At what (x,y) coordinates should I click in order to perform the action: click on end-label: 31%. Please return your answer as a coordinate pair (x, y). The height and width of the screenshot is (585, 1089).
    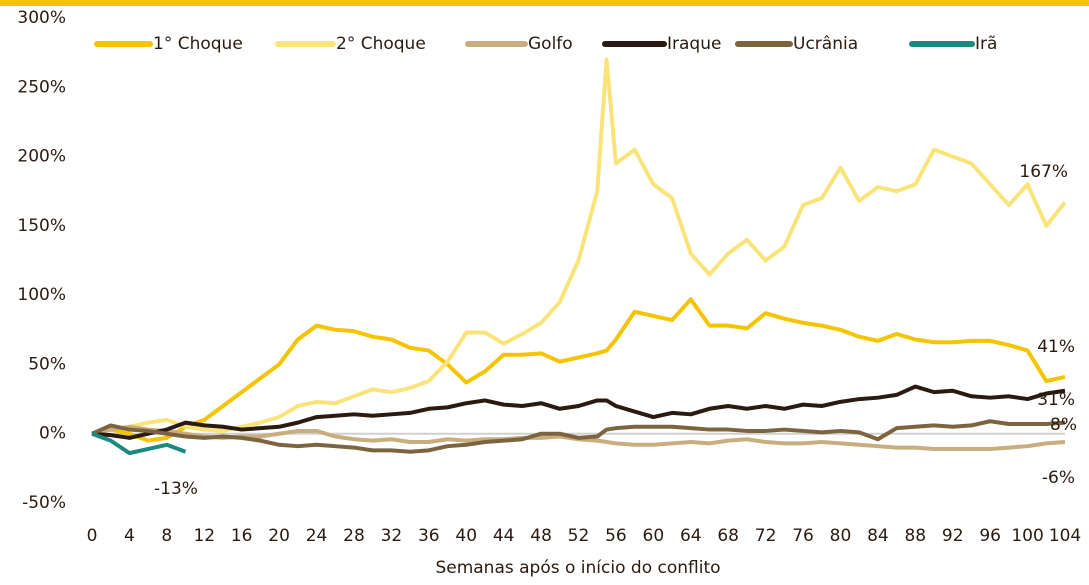
    Looking at the image, I should click on (1056, 400).